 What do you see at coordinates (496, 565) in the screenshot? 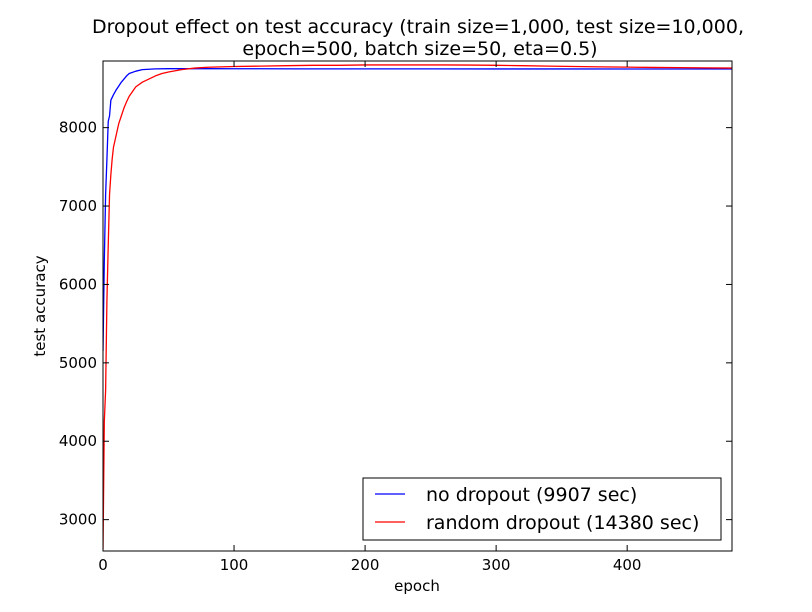
I see `x-tick-label: 300` at bounding box center [496, 565].